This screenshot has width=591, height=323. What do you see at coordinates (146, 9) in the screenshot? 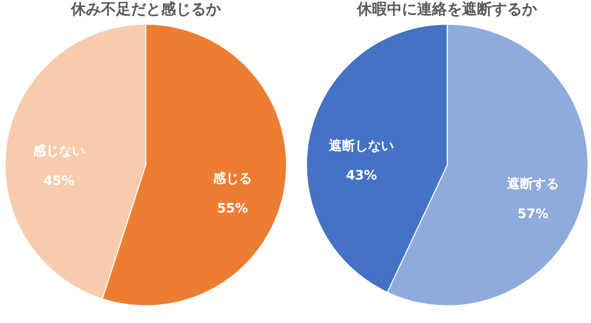
I see `chart-title: 休み不足だと感じるか` at bounding box center [146, 9].